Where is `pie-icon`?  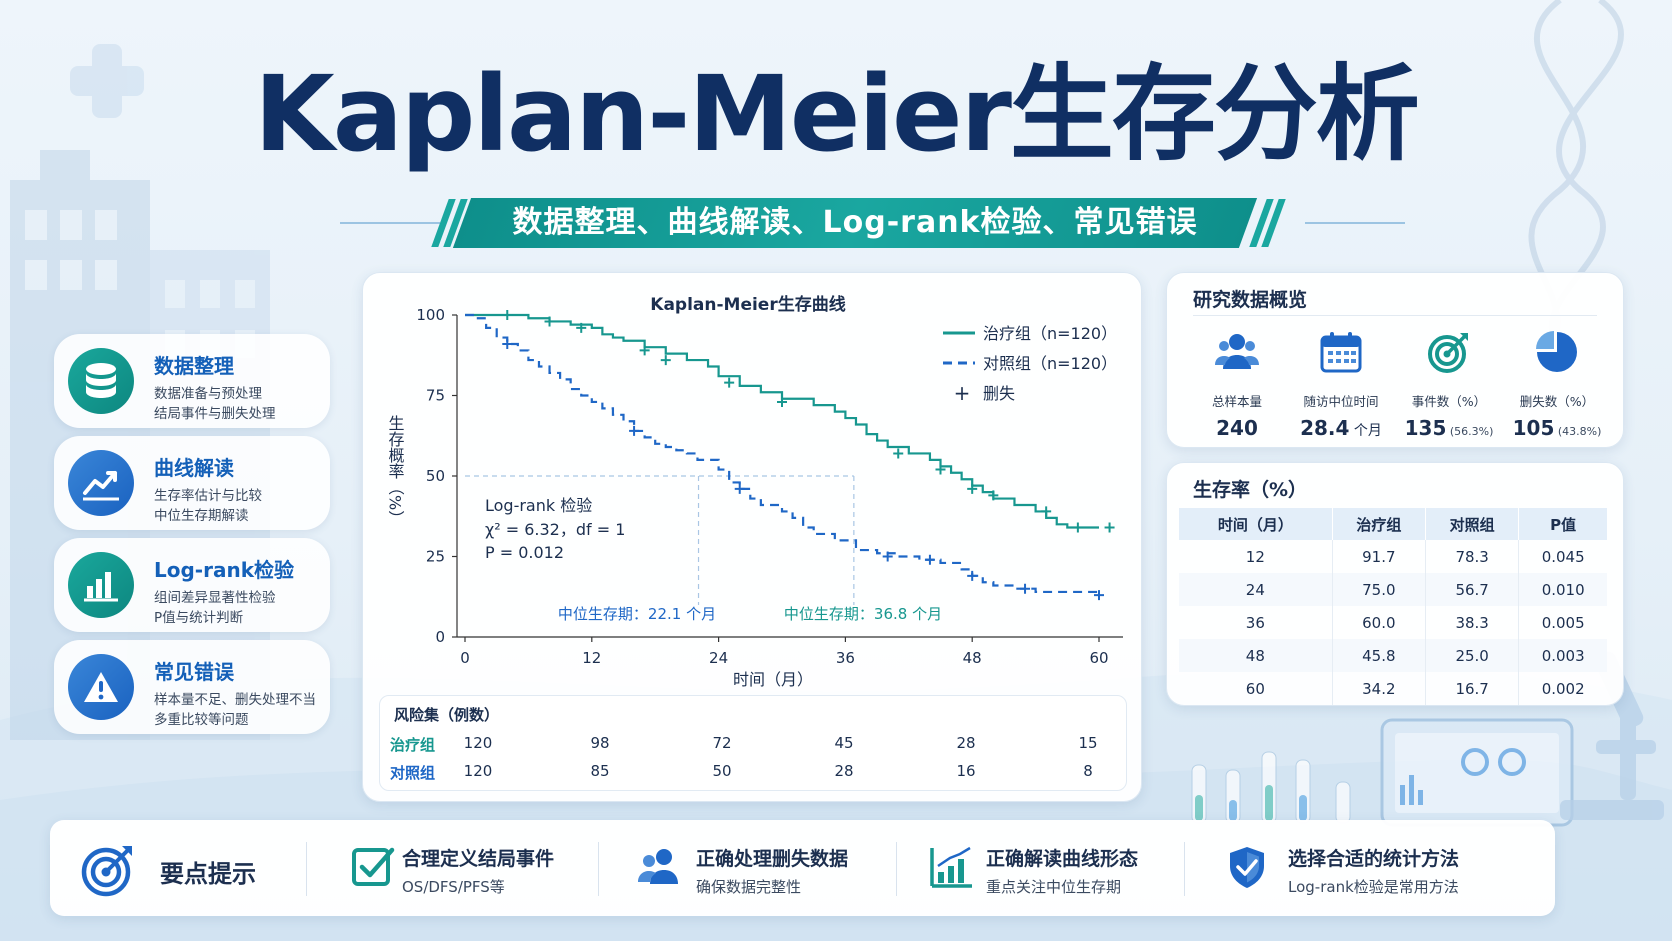
pie-icon is located at coordinates (1556, 351).